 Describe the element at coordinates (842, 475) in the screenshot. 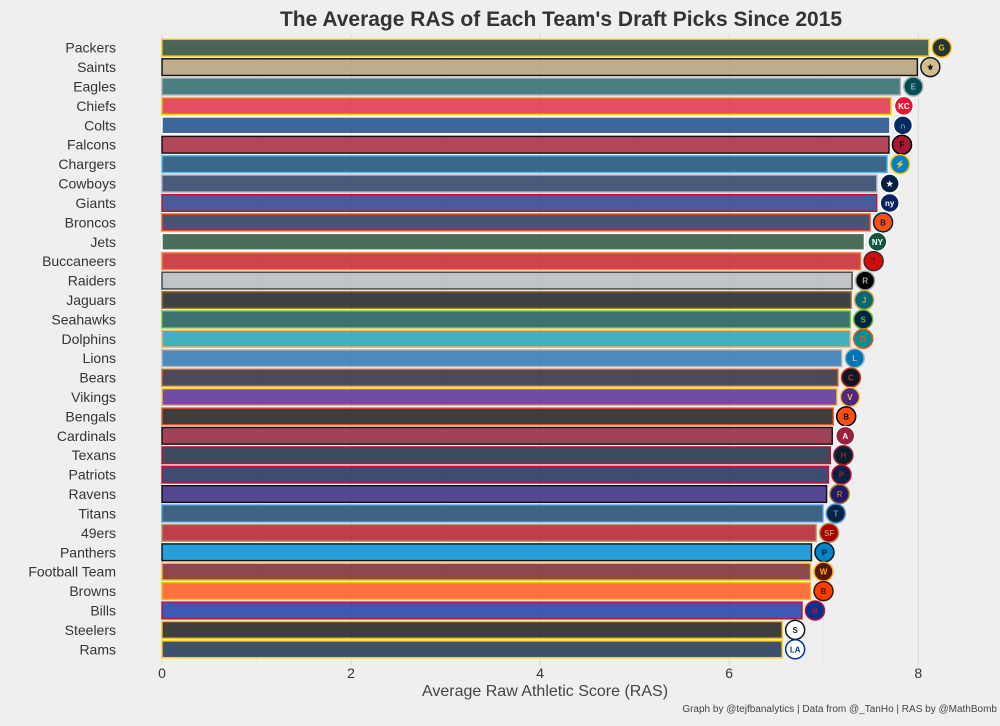

I see `patriots-logo-icon-text: P` at that location.